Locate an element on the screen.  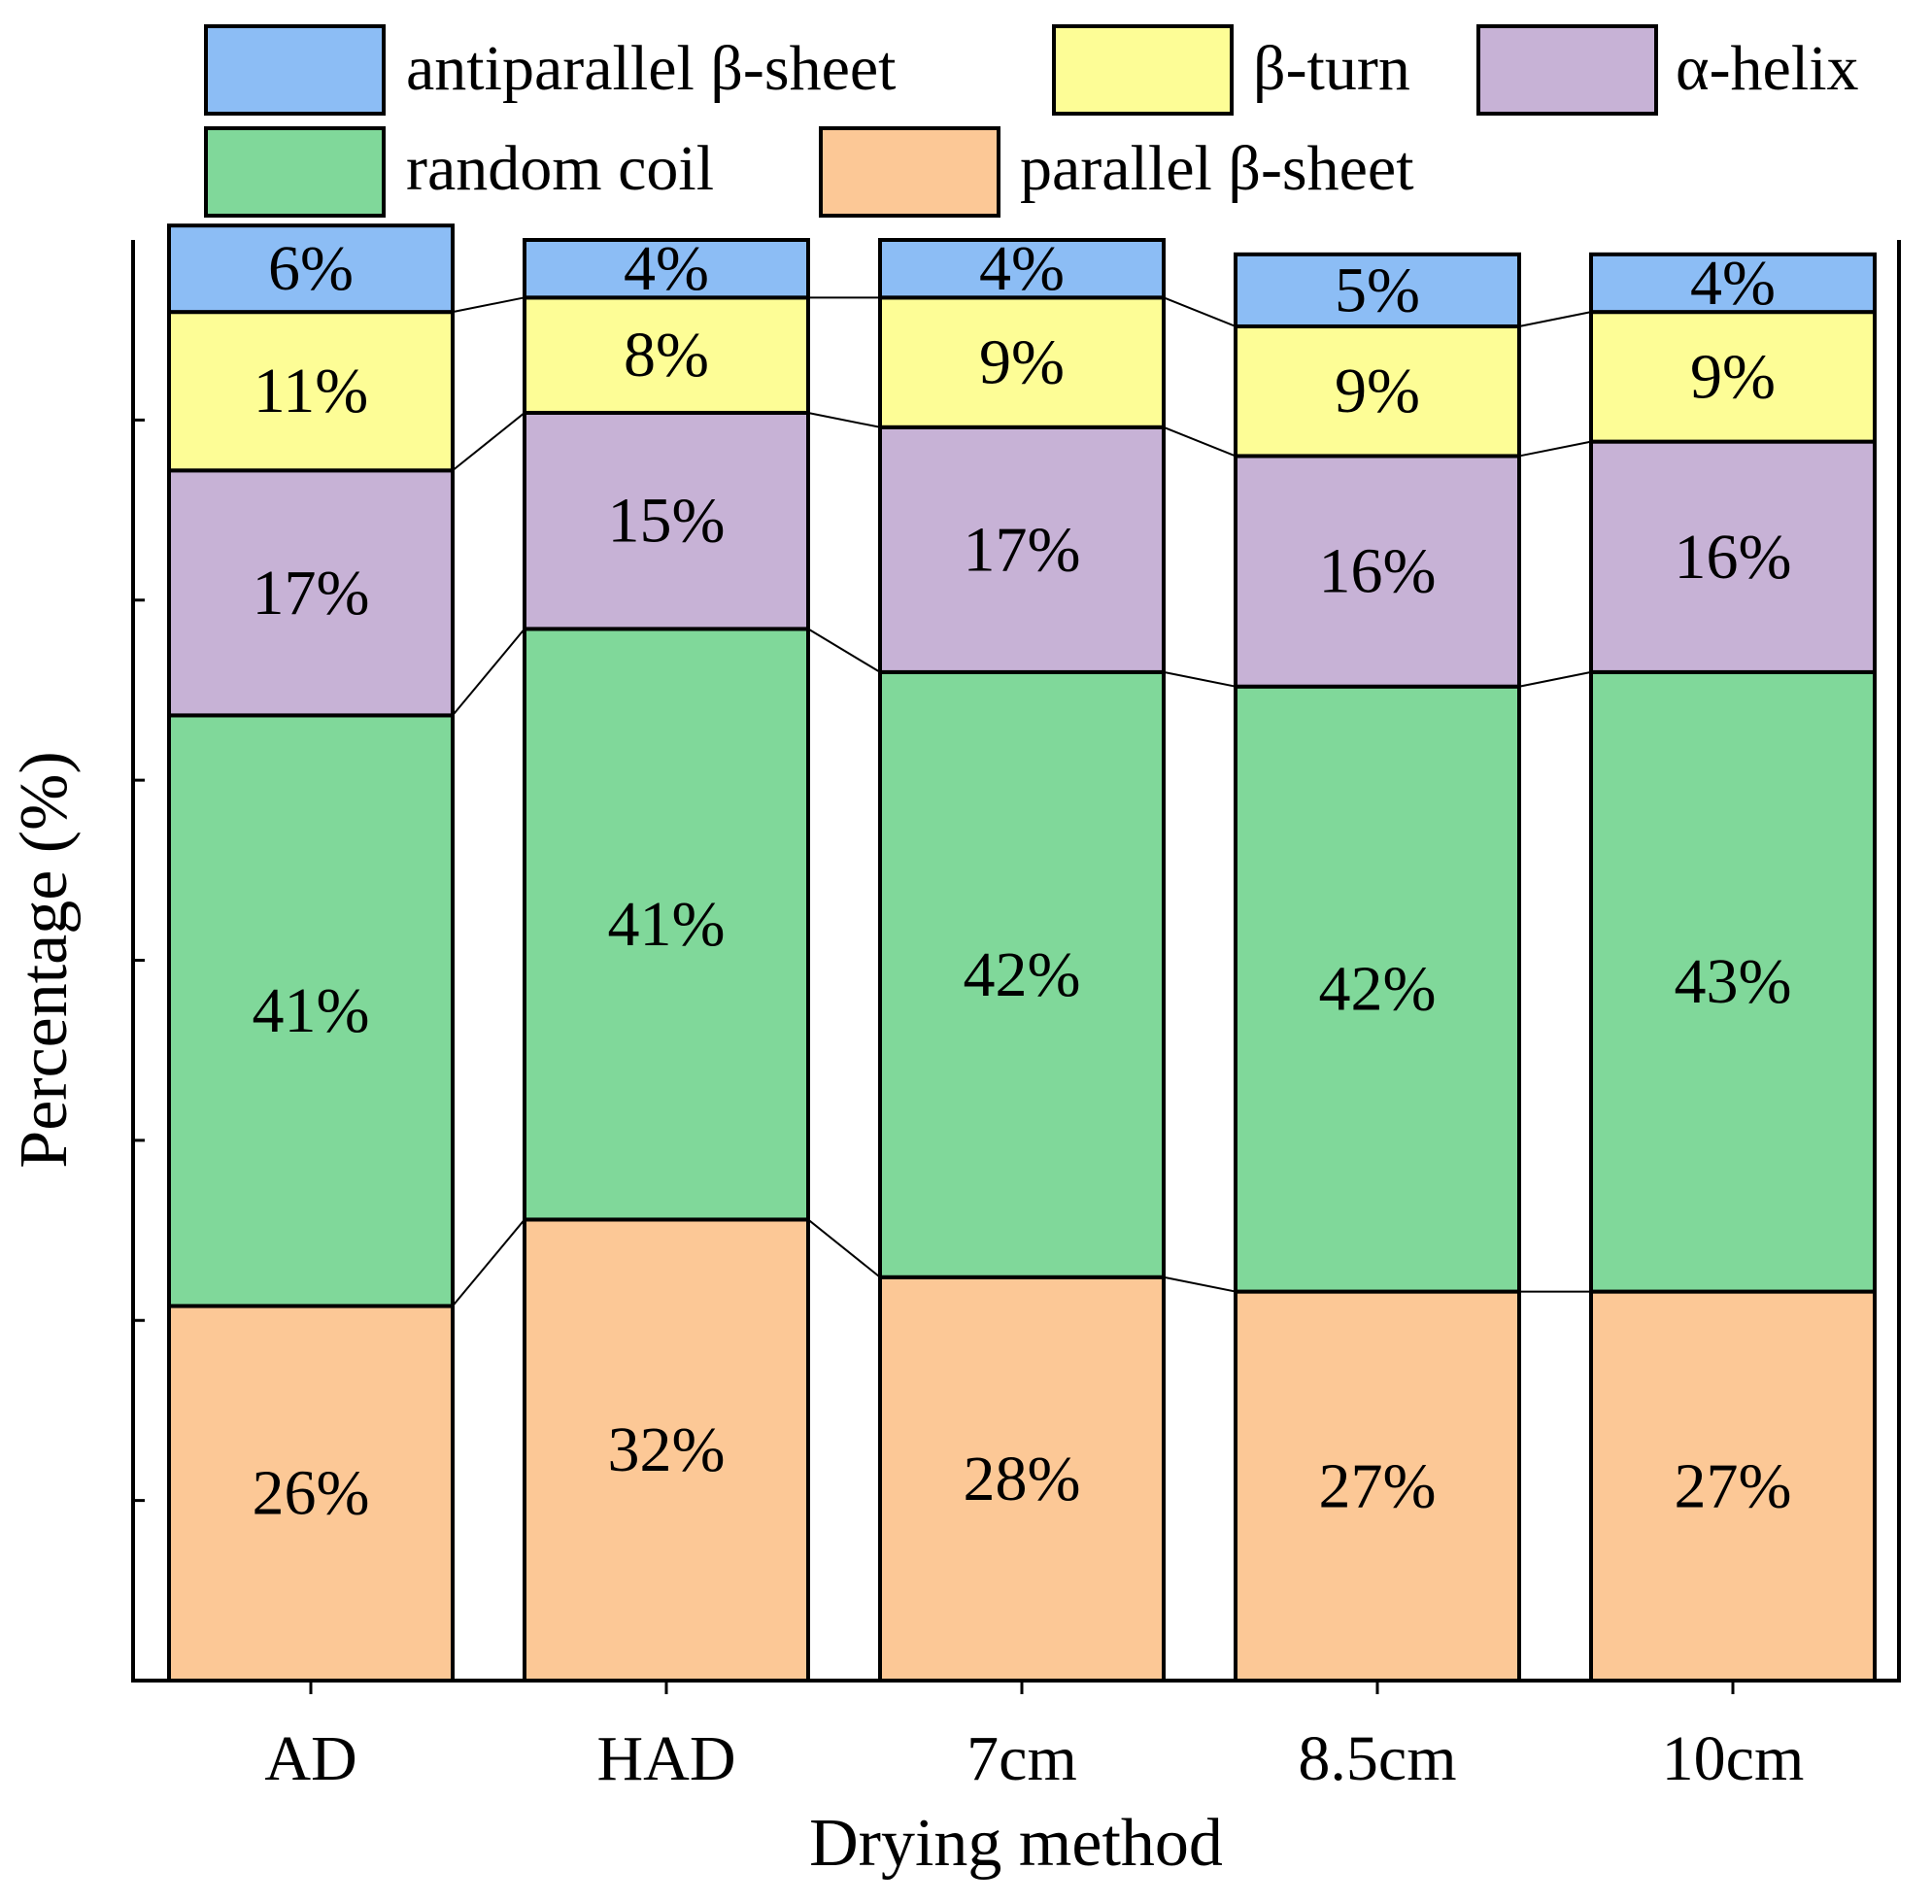
data-label-had-alpha-helix: 15% is located at coordinates (667, 521).